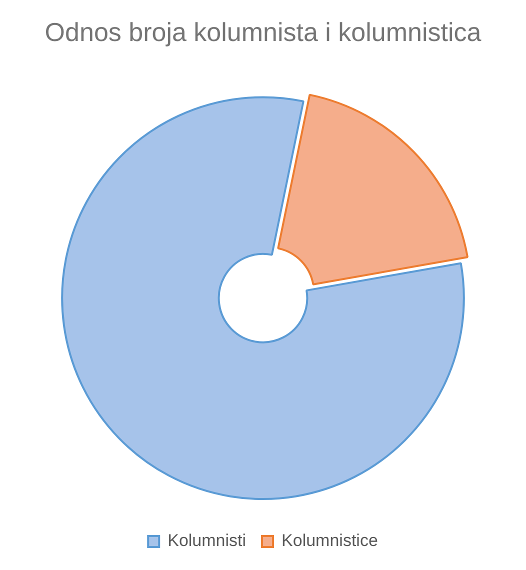 The height and width of the screenshot is (570, 526). I want to click on legend-label: Kolumnistice, so click(330, 540).